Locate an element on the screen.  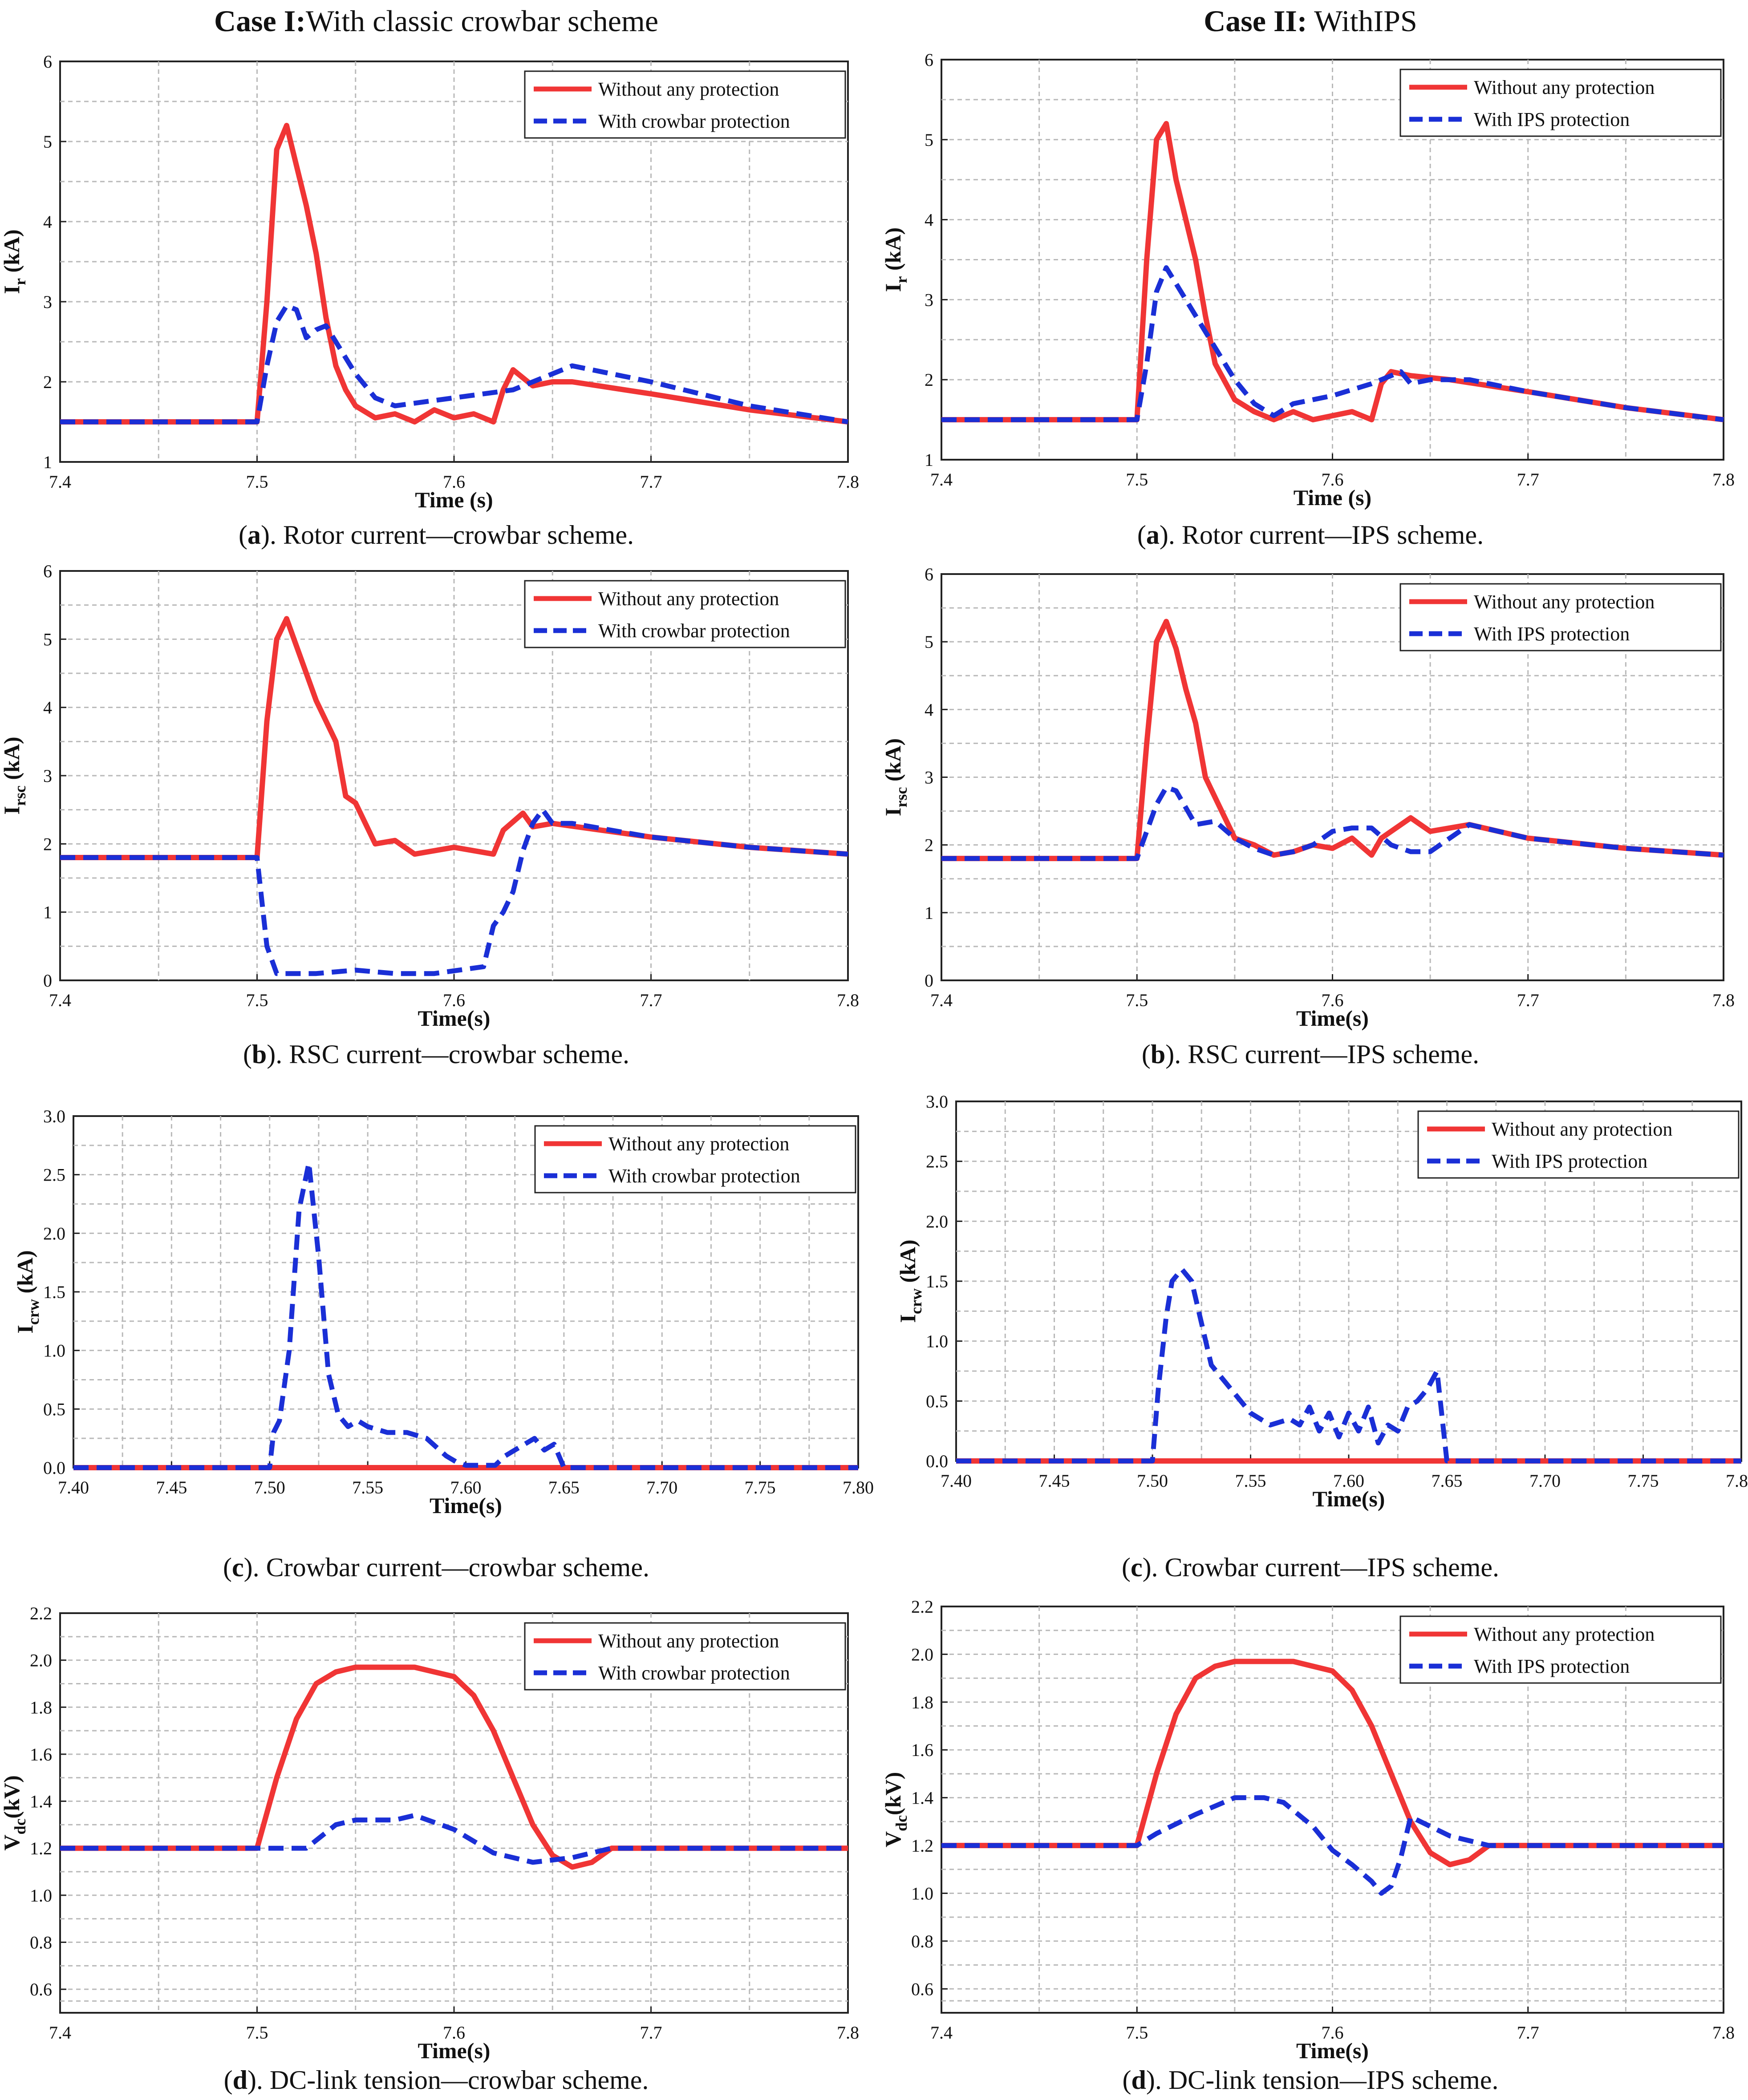
caption-a-right: (a). Rotor current—IPS scheme. is located at coordinates (1310, 535).